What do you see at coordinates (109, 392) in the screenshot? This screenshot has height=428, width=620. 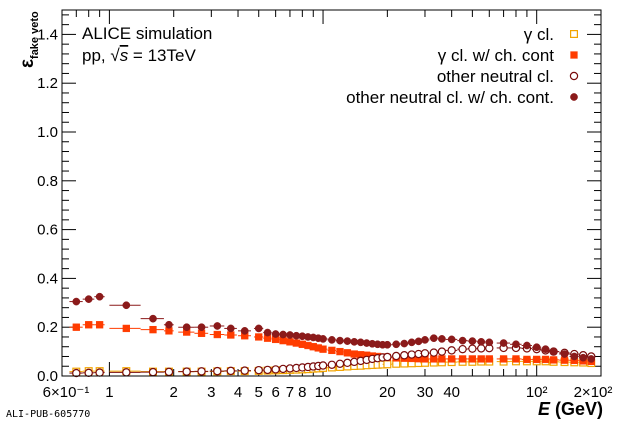 I see `x-tick-label: 1` at bounding box center [109, 392].